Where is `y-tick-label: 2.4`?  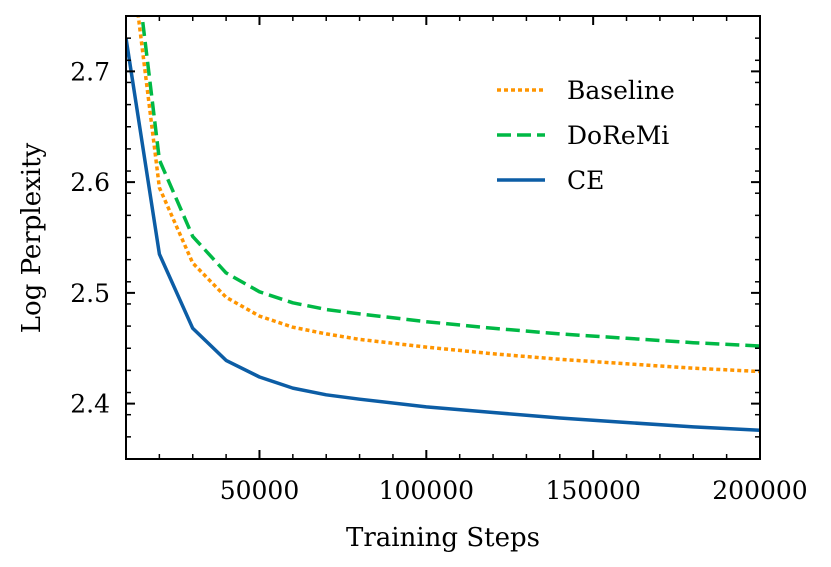
y-tick-label: 2.4 is located at coordinates (90, 404).